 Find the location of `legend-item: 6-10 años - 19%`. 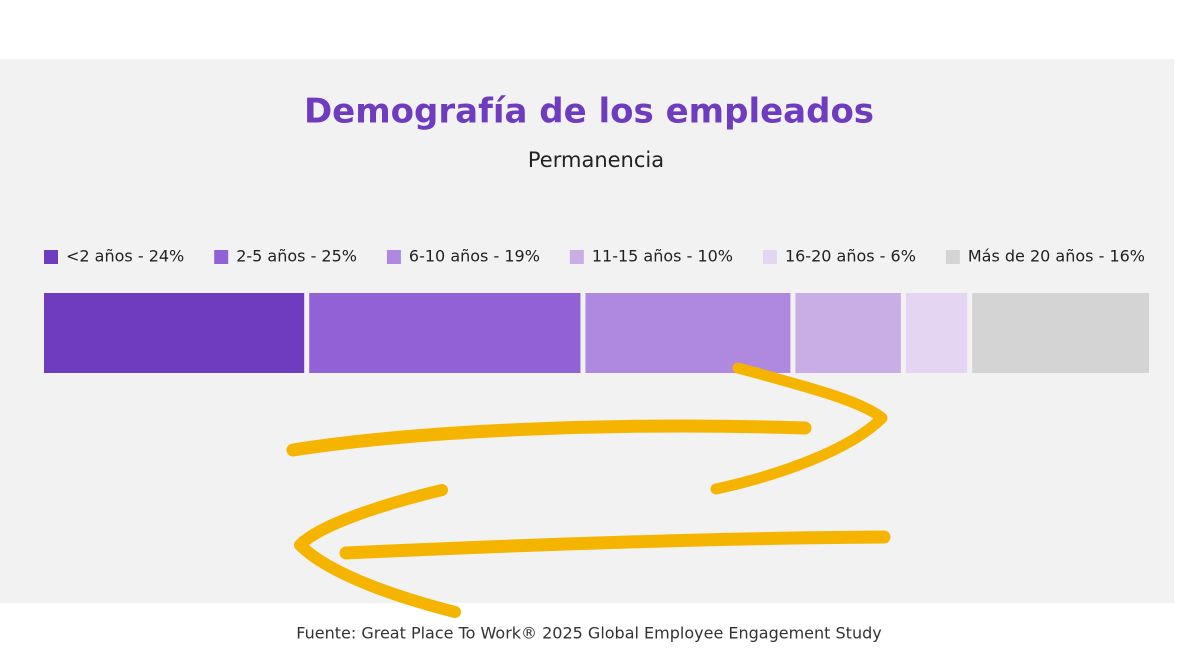

legend-item: 6-10 años - 19% is located at coordinates (463, 256).